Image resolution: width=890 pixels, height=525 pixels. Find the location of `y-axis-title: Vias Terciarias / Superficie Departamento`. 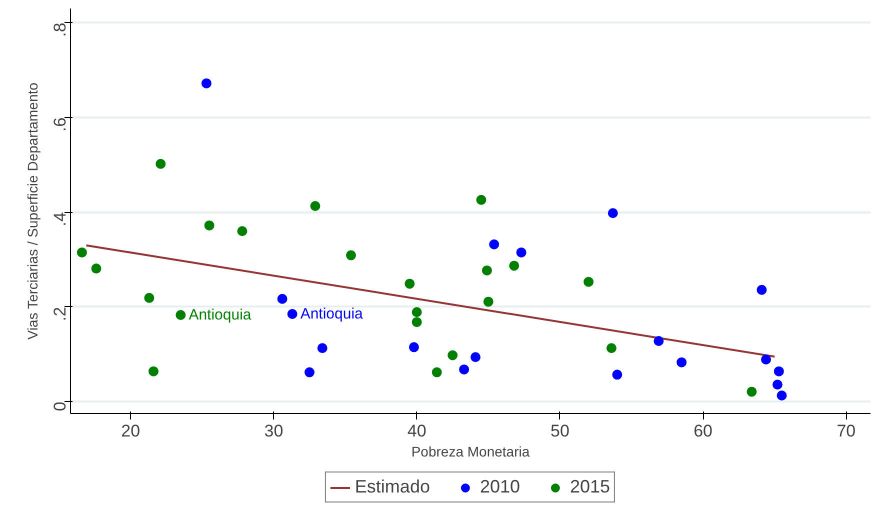

y-axis-title: Vias Terciarias / Superficie Departamento is located at coordinates (32, 211).